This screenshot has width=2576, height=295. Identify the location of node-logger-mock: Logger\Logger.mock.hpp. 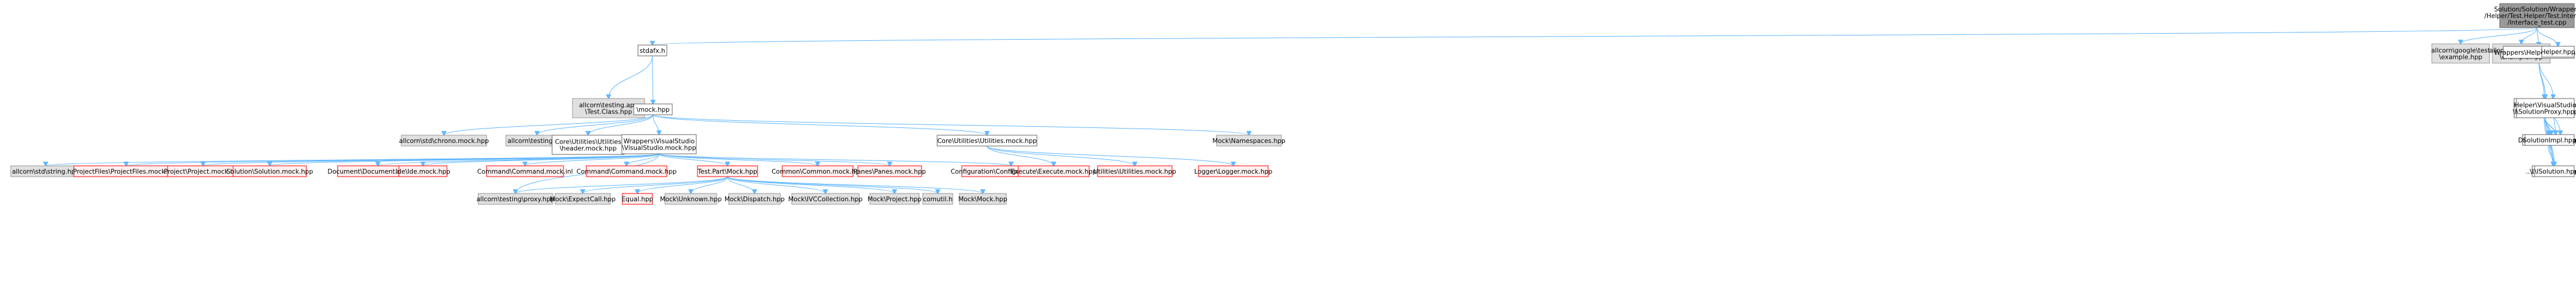
(1233, 171).